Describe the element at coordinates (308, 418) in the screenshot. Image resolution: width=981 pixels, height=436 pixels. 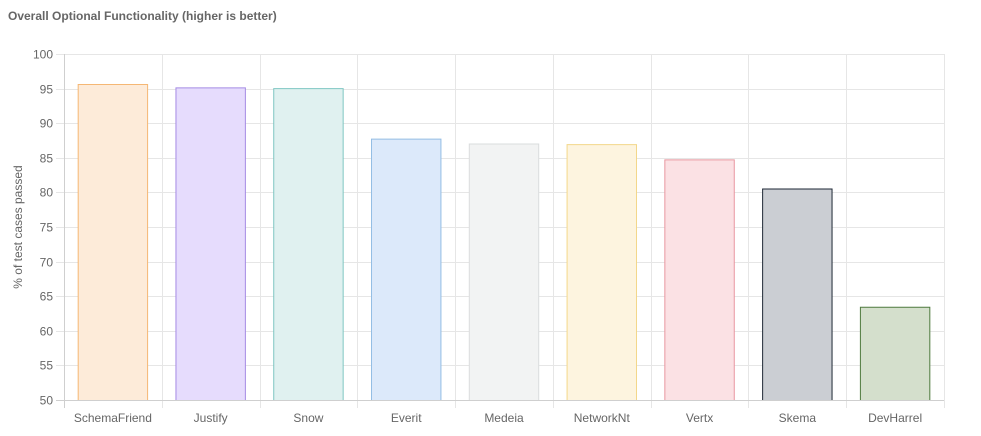
I see `x-tick-label: Snow` at that location.